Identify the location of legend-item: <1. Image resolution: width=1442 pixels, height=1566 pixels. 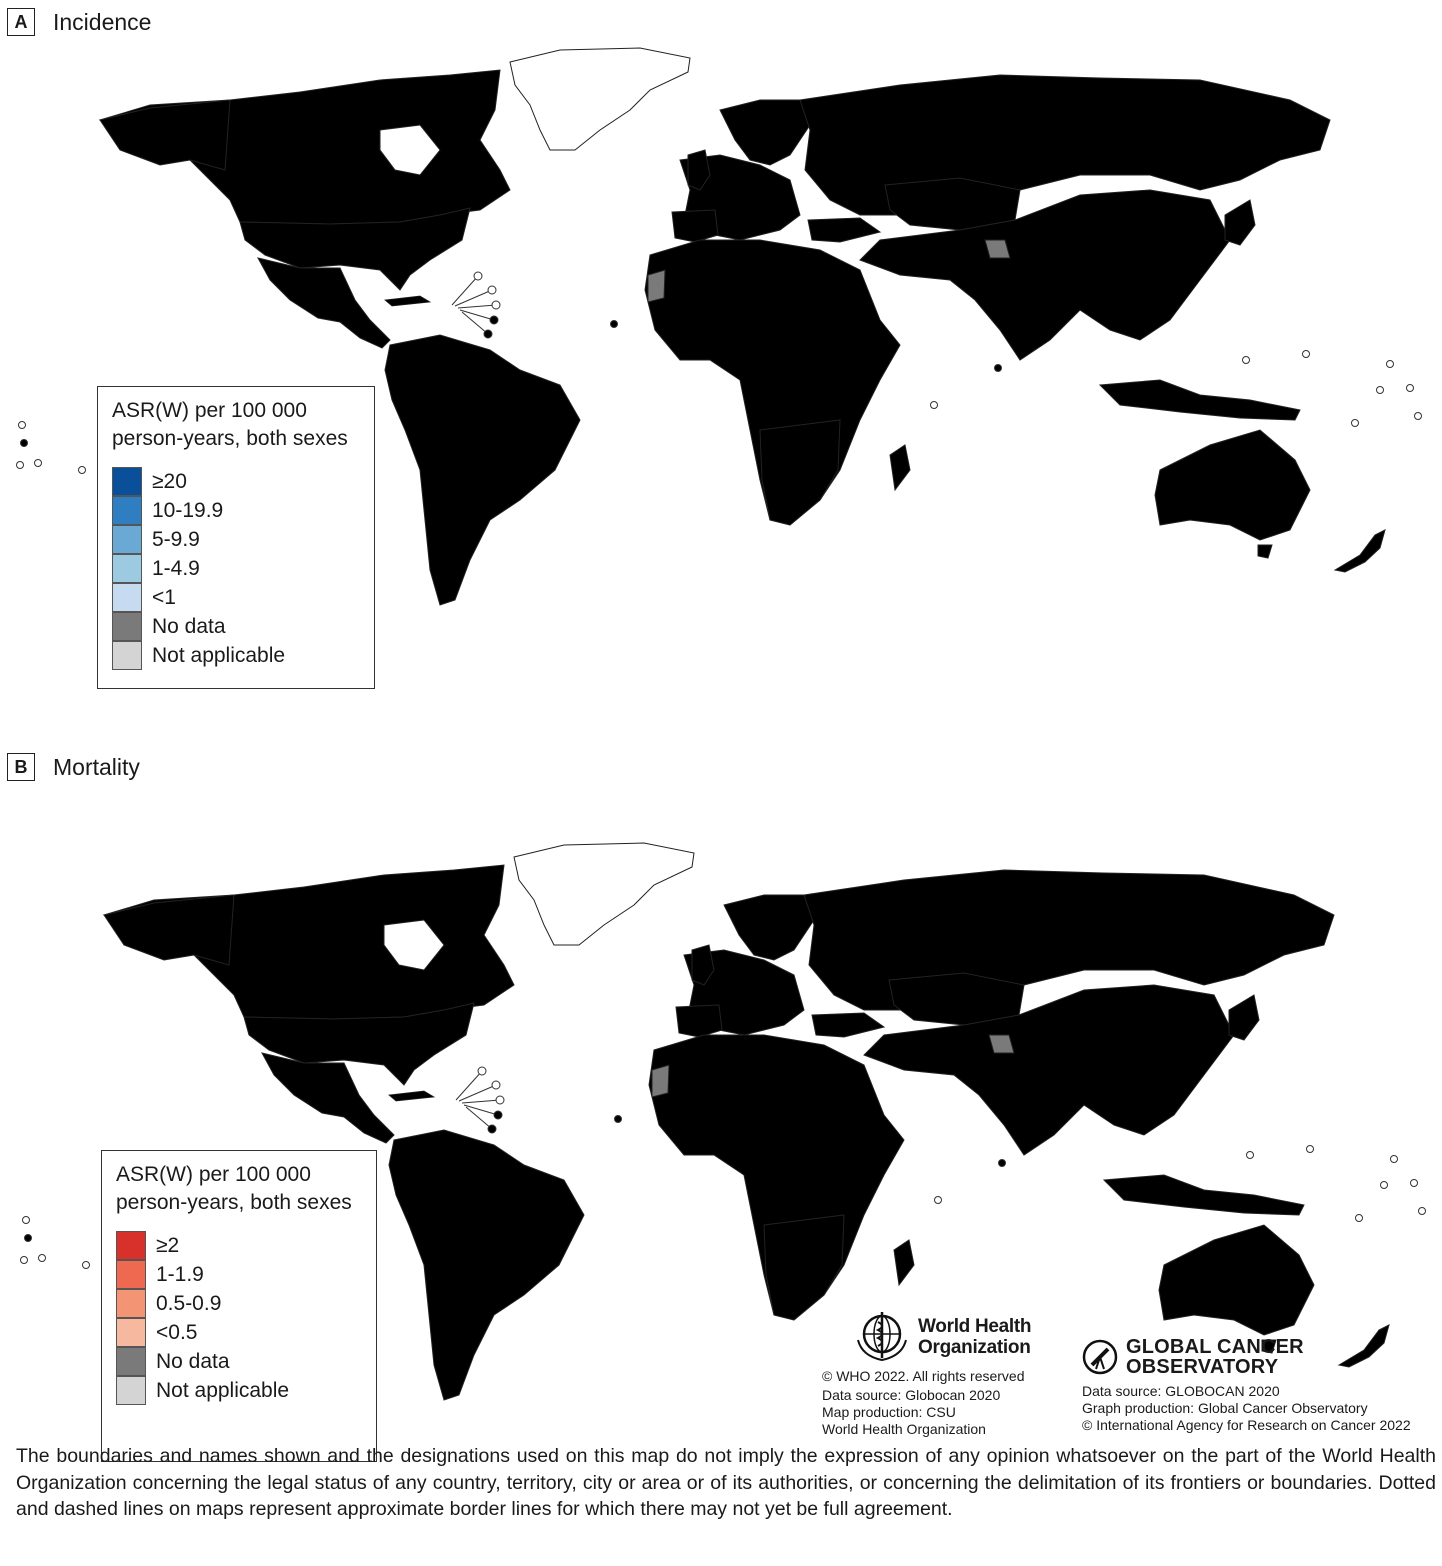
(239, 597).